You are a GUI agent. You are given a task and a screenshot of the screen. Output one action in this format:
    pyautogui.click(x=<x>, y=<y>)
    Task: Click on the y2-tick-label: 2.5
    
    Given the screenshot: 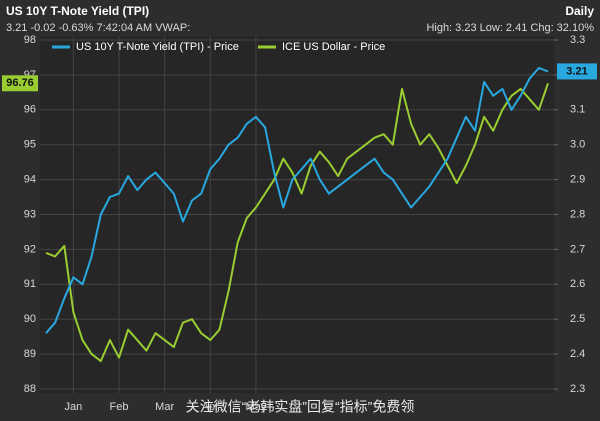 What is the action you would take?
    pyautogui.click(x=577, y=319)
    